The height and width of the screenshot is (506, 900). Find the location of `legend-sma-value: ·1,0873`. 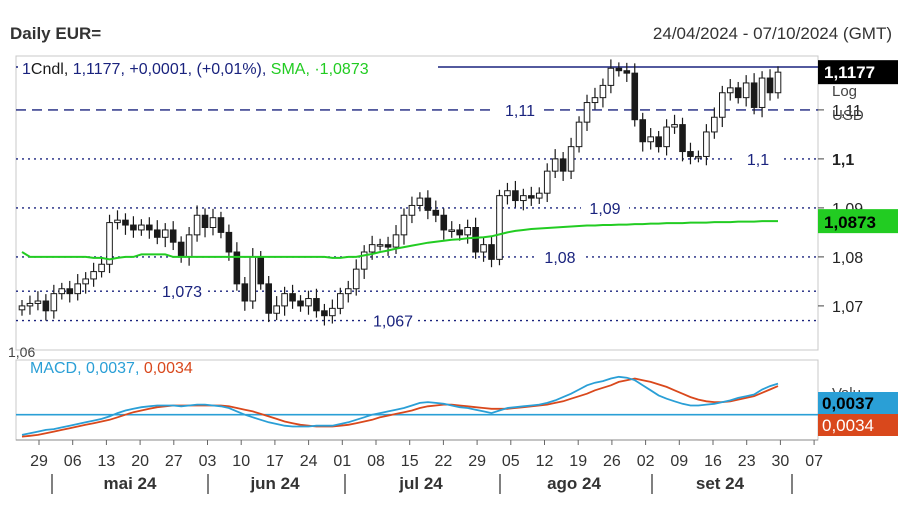

legend-sma-value: ·1,0873 is located at coordinates (341, 69).